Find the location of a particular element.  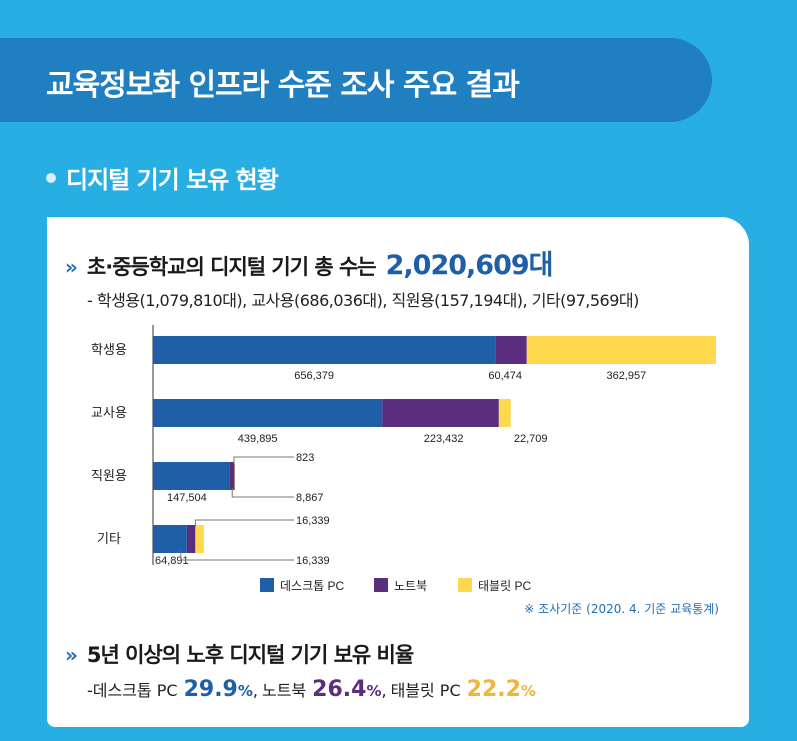

aging-headline: » 5년 이상의 노후 디지털 기기 보유 비율 is located at coordinates (239, 654).